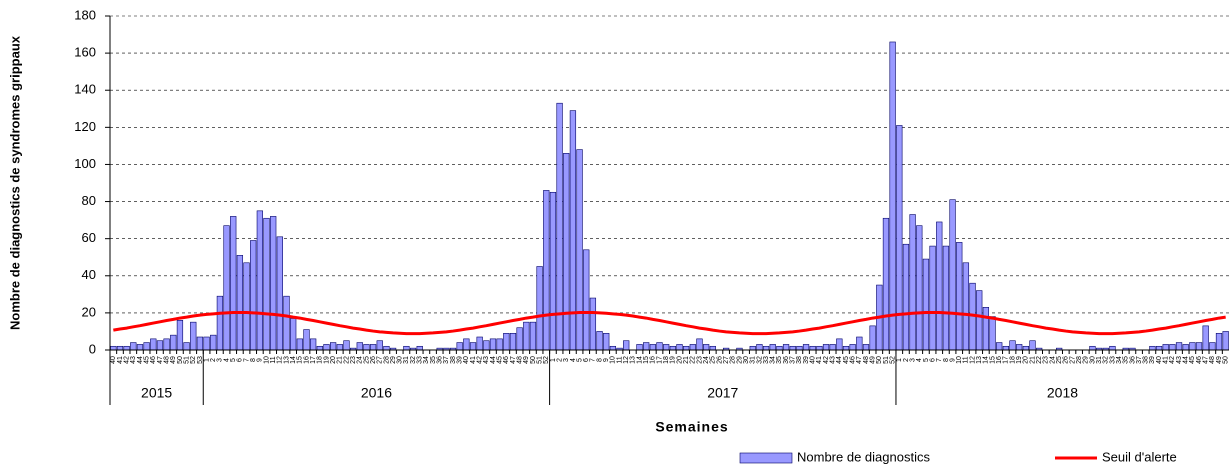 This screenshot has height=468, width=1229. Describe the element at coordinates (186, 360) in the screenshot. I see `x-tick-label: 51` at that location.